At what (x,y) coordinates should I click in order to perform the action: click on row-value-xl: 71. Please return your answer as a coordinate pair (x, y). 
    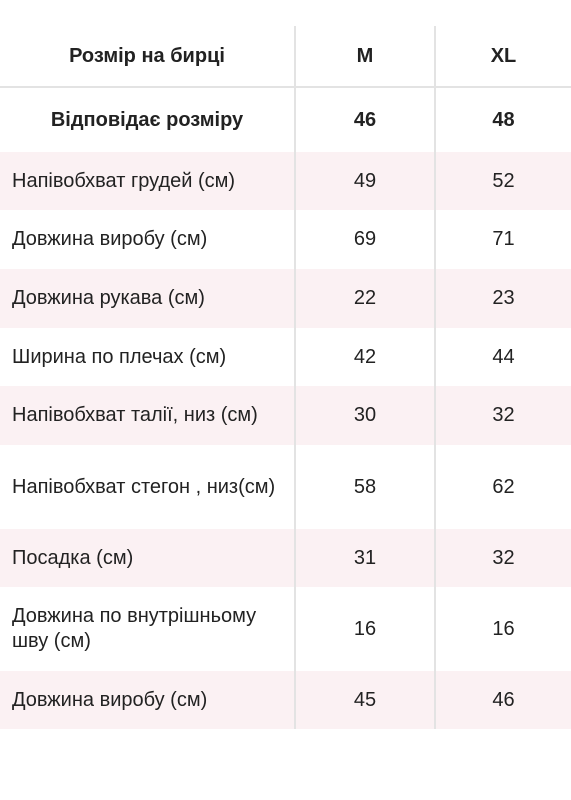
    Looking at the image, I should click on (503, 239).